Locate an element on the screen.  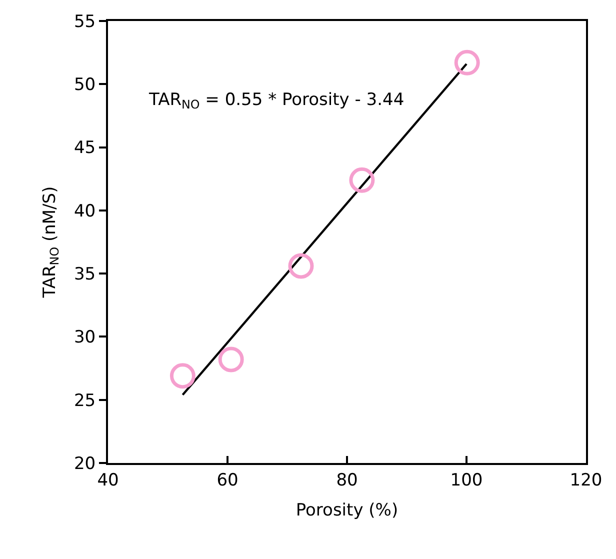
x-axis-title: Porosity (%) is located at coordinates (347, 510).